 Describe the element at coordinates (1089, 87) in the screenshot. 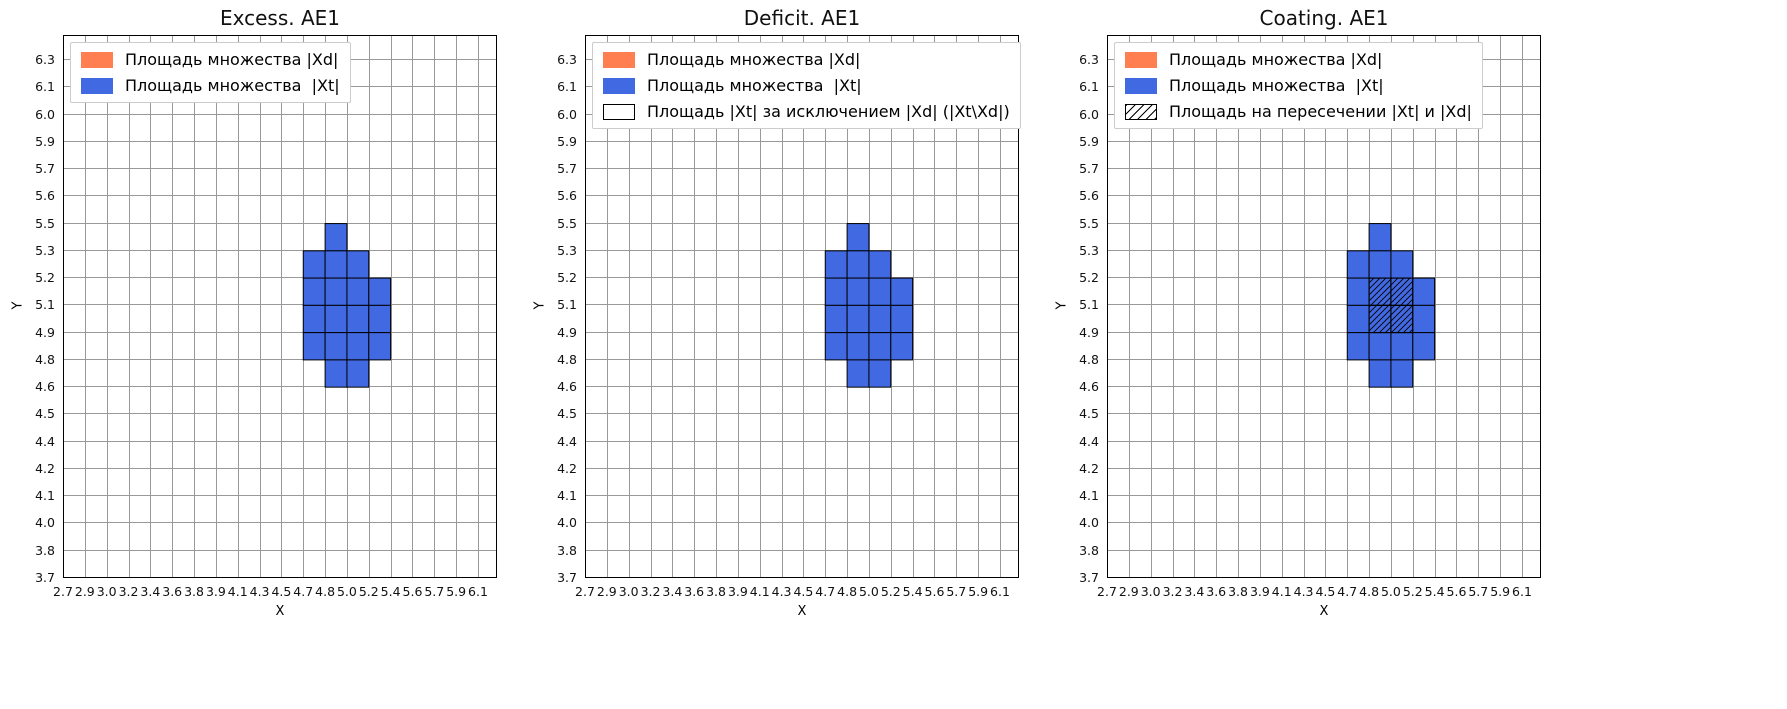

I see `y-tick-label: 6.1` at that location.